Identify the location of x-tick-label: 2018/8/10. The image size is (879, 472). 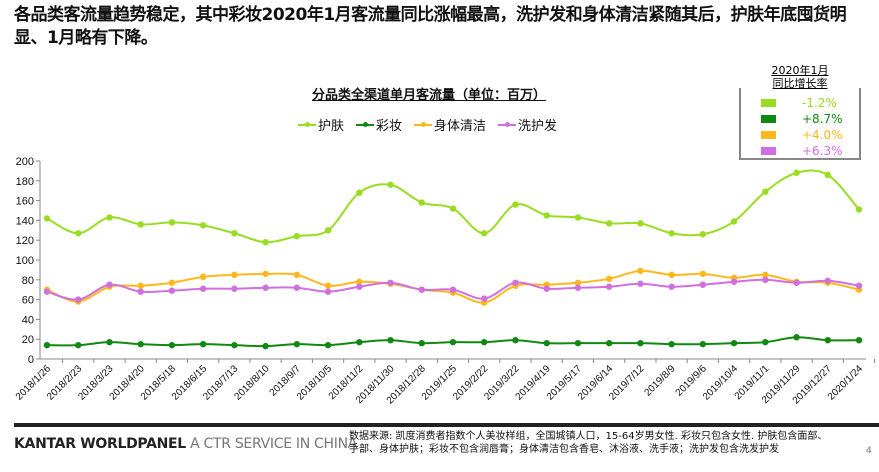
(252, 383).